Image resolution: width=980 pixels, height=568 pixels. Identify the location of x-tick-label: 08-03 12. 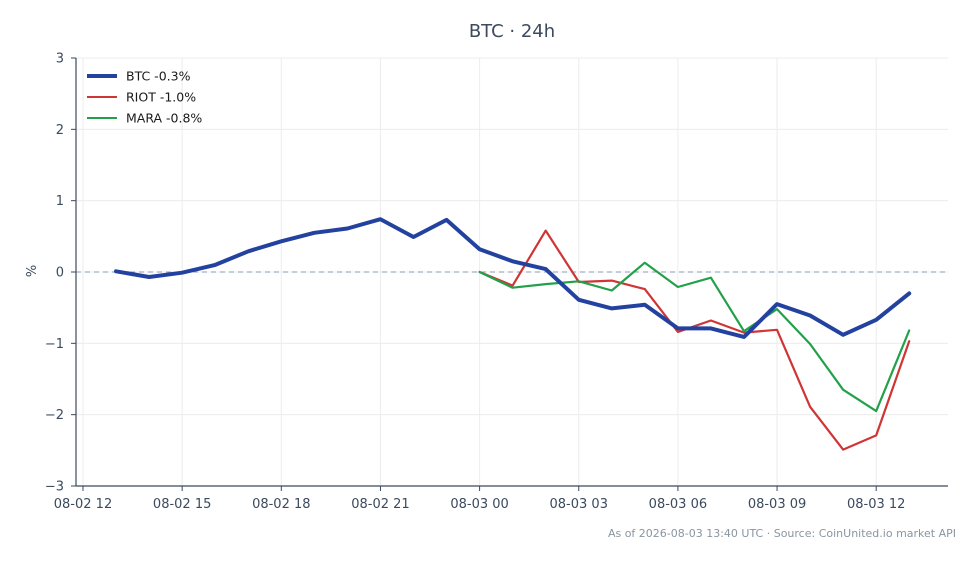
(876, 504).